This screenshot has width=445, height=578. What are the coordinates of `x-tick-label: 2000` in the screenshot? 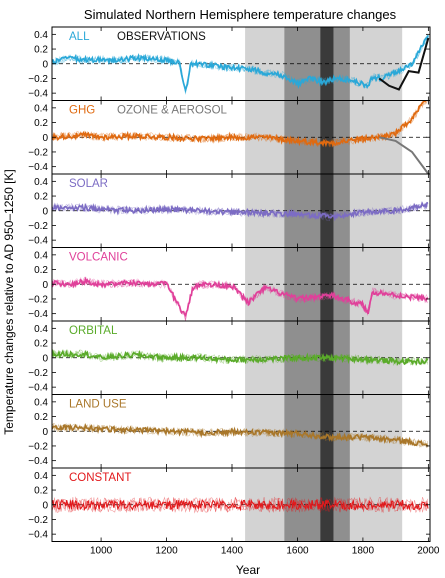 It's located at (428, 551).